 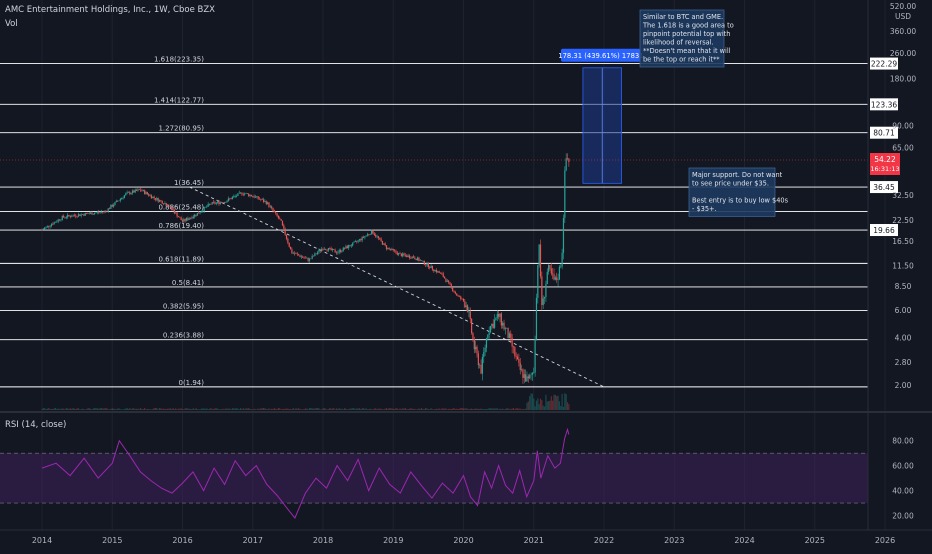 I want to click on top-note-box, so click(x=682, y=38).